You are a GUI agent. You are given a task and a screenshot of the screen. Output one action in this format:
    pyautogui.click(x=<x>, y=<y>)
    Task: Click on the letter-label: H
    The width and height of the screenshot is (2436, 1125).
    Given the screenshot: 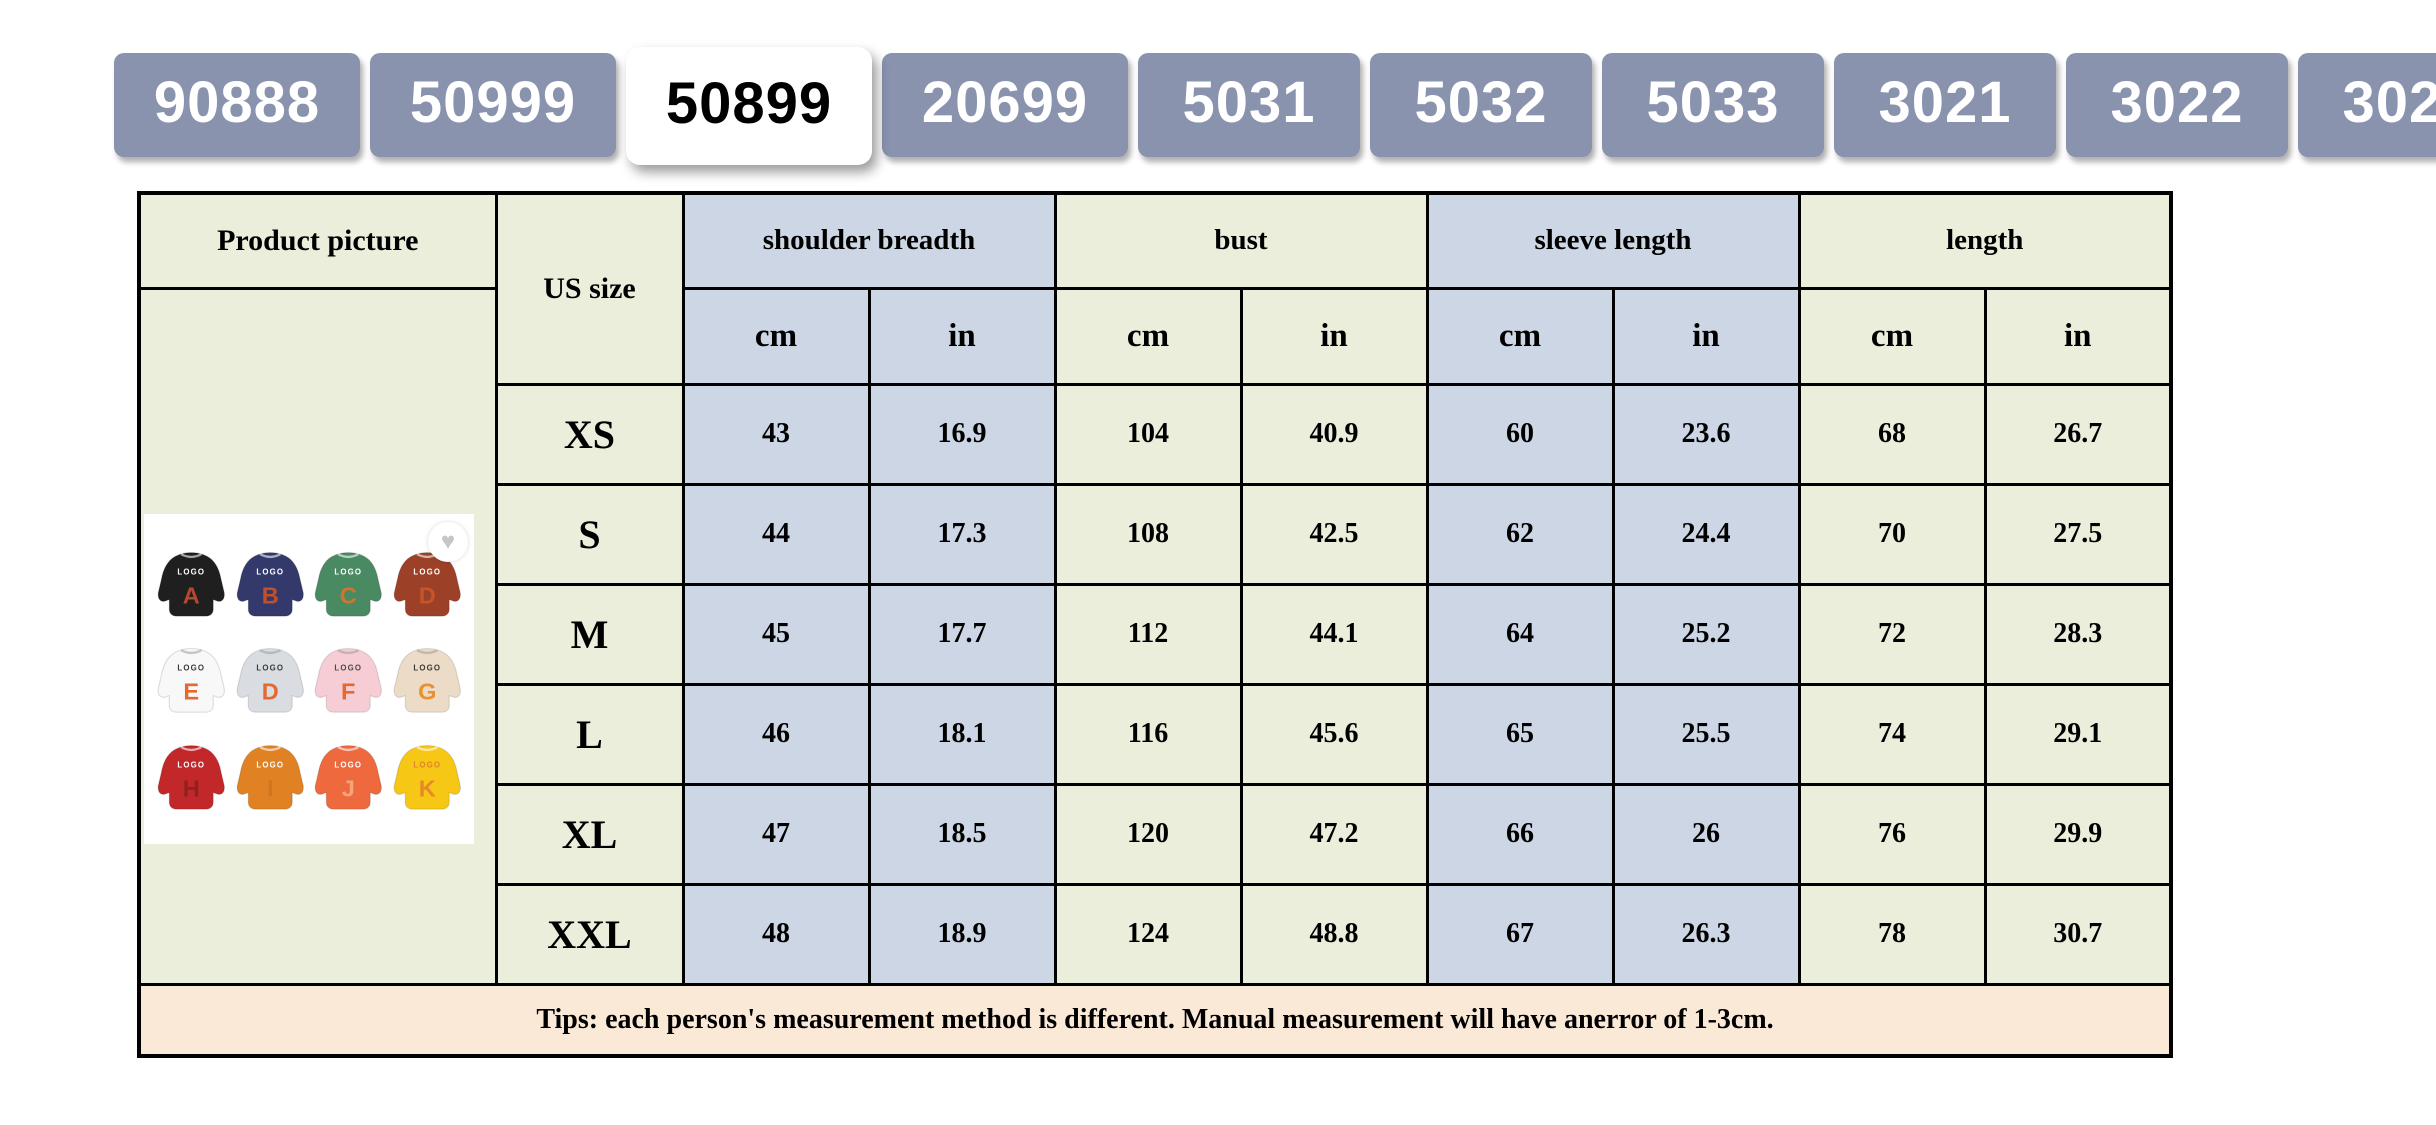 What is the action you would take?
    pyautogui.click(x=191, y=788)
    